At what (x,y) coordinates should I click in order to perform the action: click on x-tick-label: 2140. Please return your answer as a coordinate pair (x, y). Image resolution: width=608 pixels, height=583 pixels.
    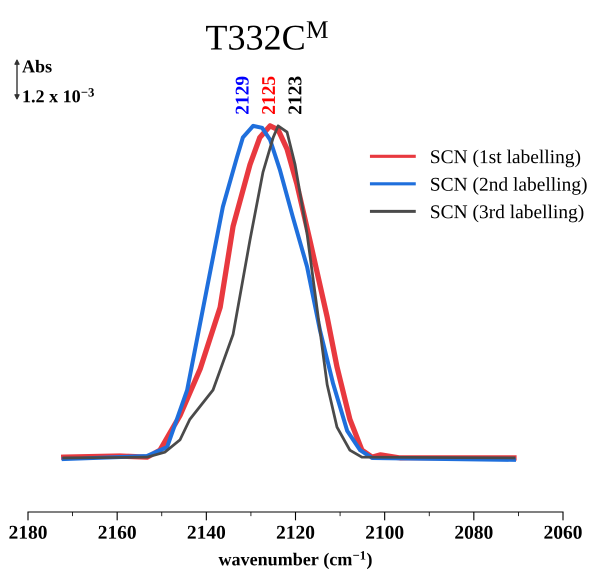
    Looking at the image, I should click on (207, 532).